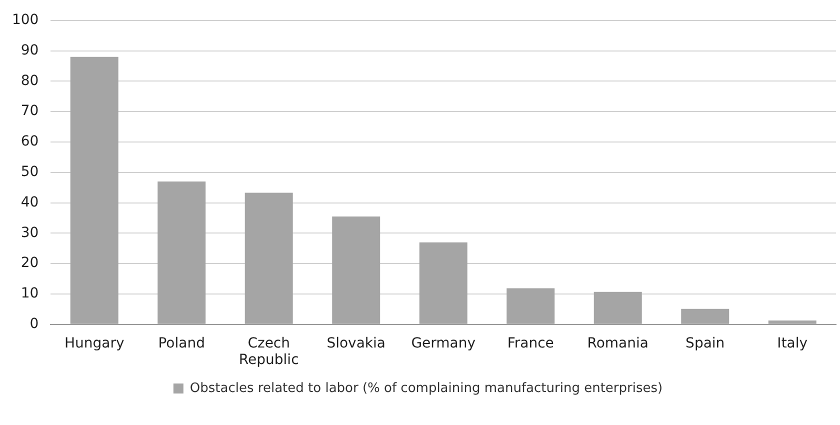 This screenshot has width=840, height=425. I want to click on x-tick-label: Germany, so click(443, 343).